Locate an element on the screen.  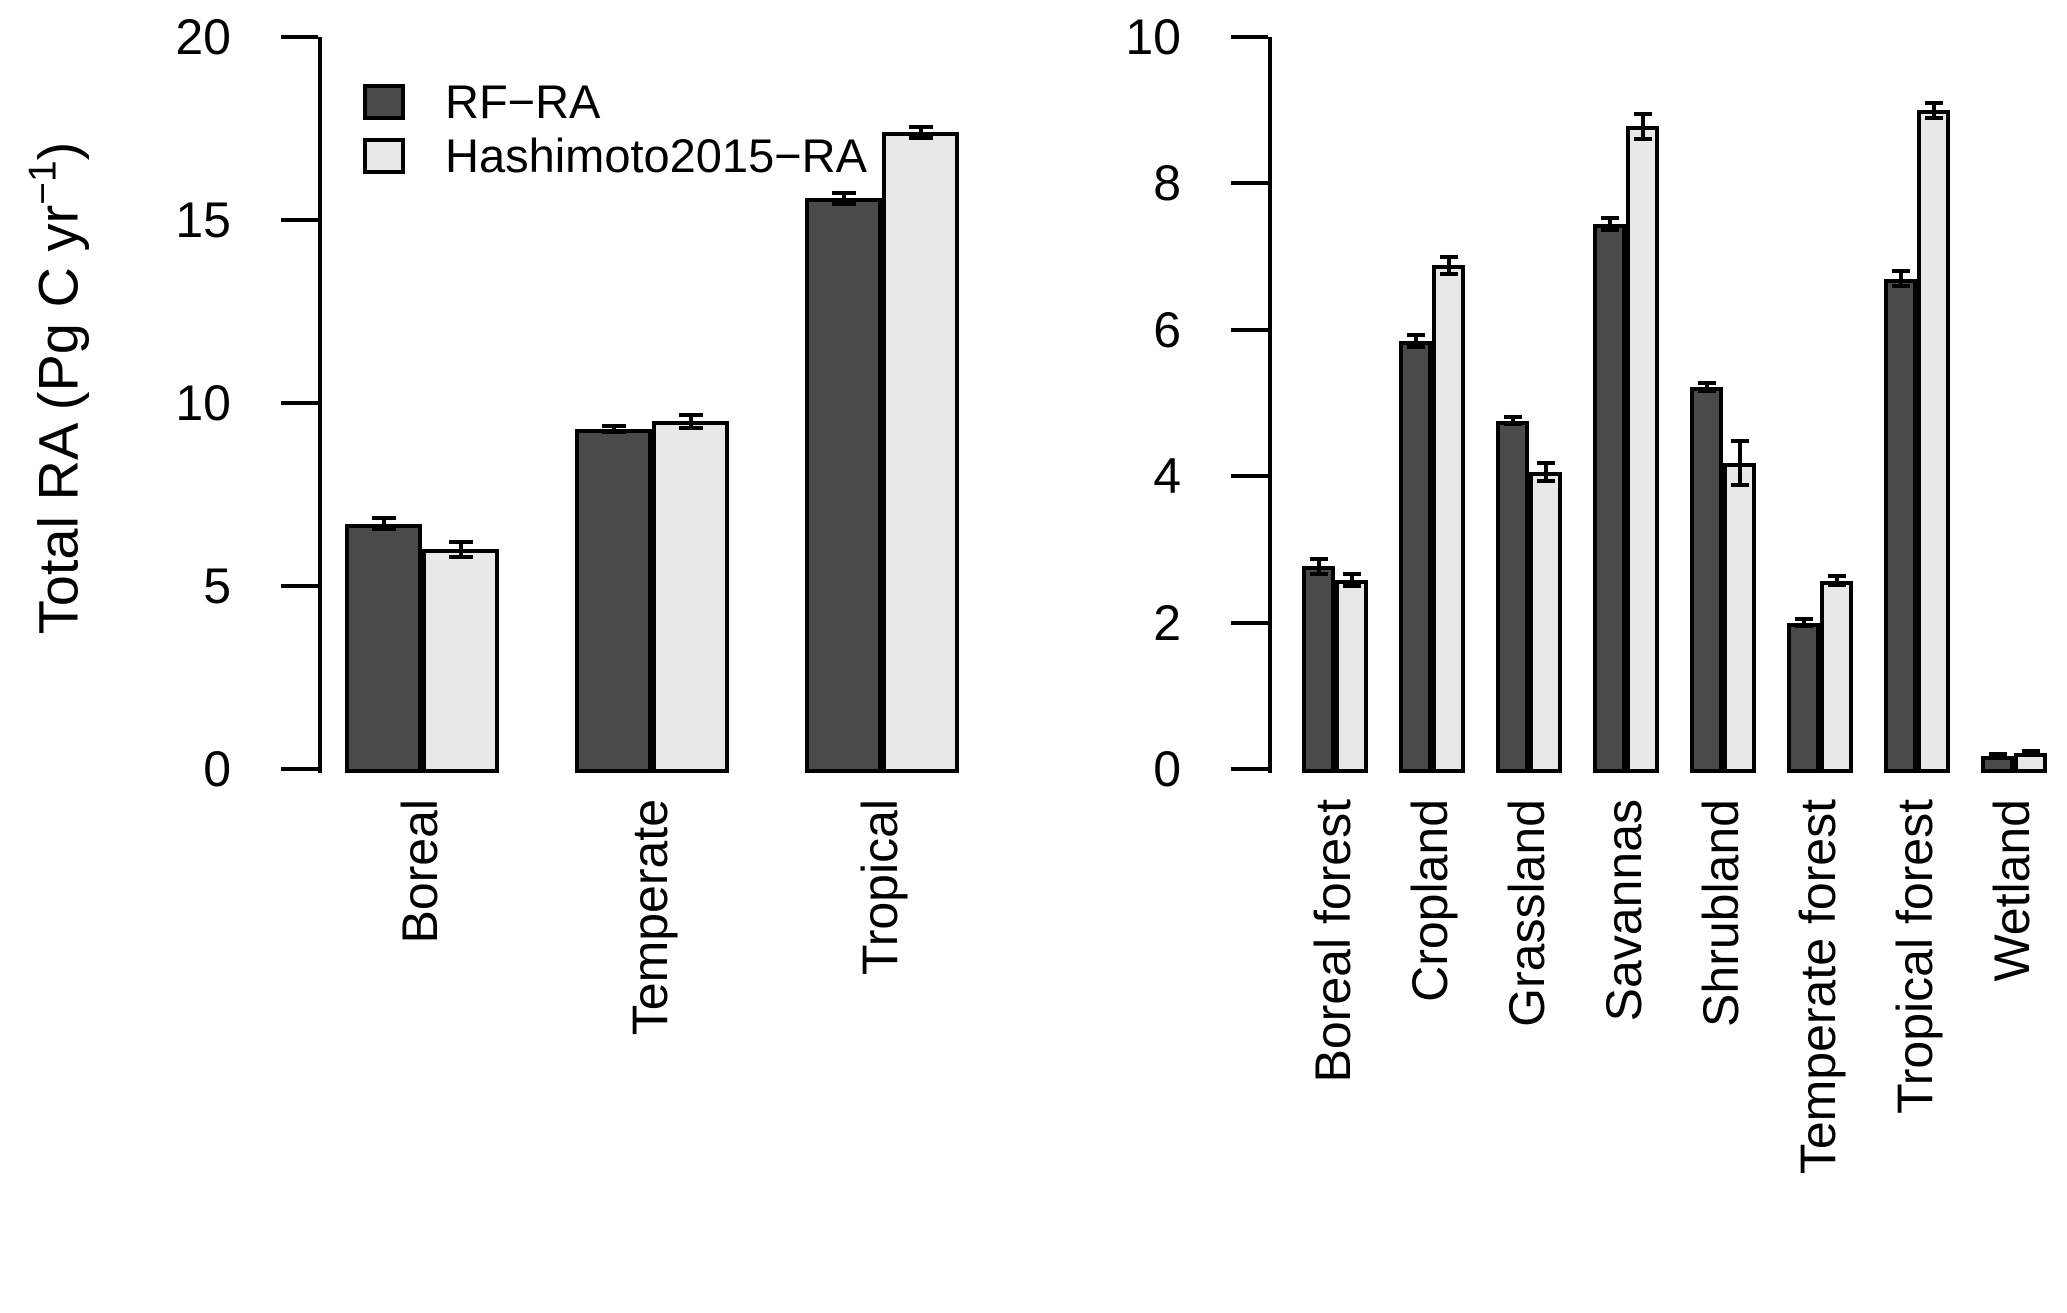
legend-item-rf-ra: RF−RA is located at coordinates (615, 102).